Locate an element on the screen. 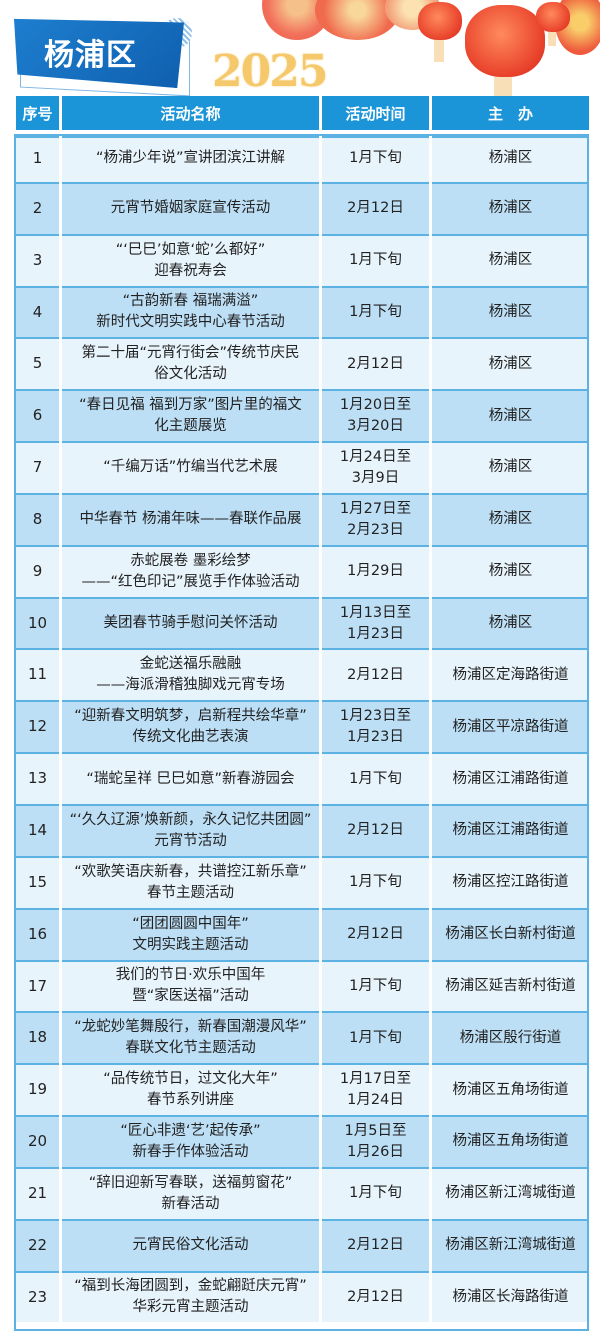 The image size is (600, 1341). cell-host: 杨浦区殷行街道 is located at coordinates (510, 1037).